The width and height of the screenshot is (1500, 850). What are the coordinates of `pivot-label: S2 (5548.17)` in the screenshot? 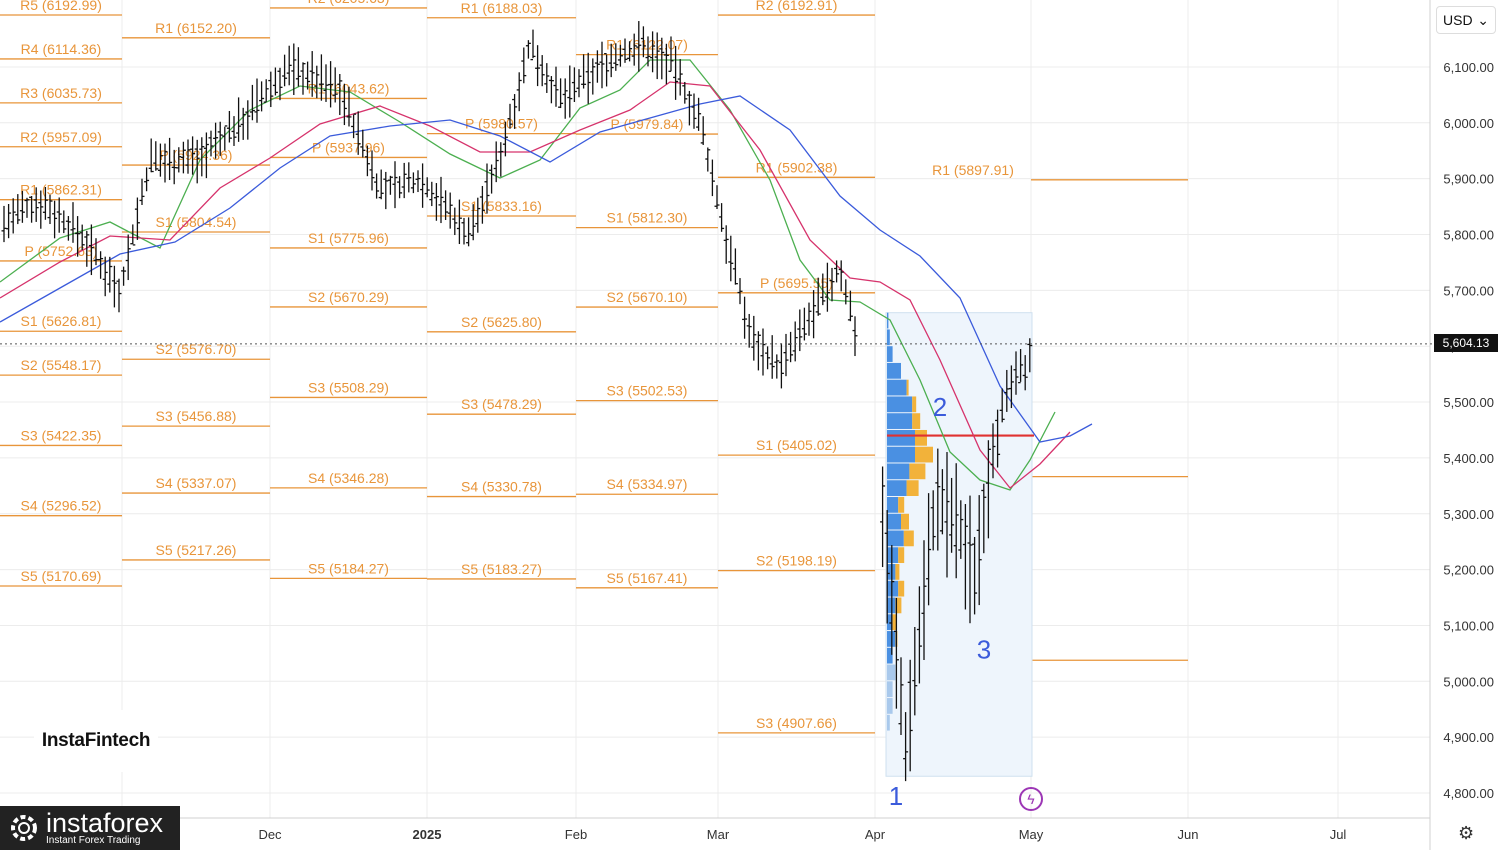 It's located at (61, 365).